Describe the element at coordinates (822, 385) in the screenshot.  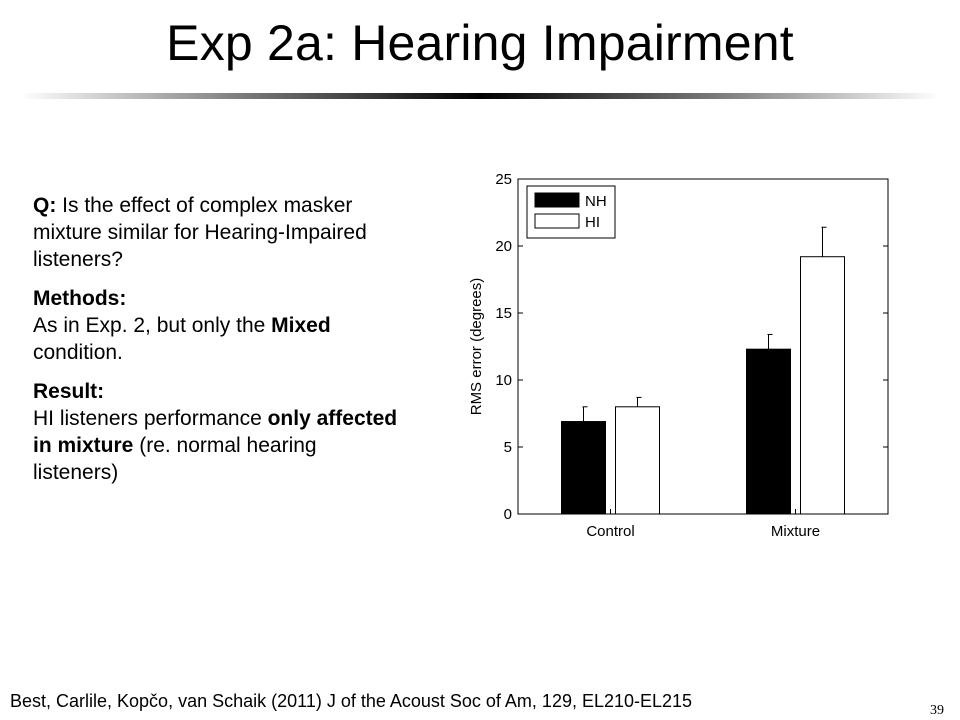
I see `bar-hi-mixture` at that location.